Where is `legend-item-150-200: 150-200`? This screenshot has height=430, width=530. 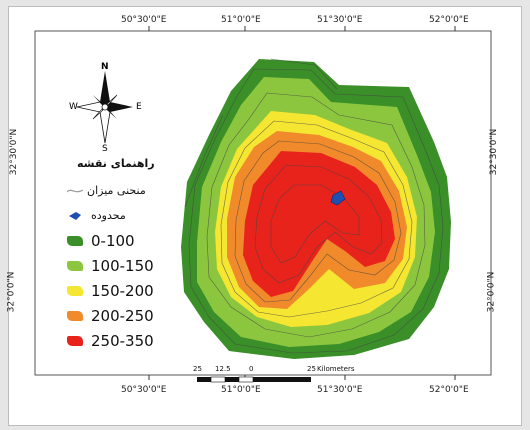
legend-item-150-200: 150-200 is located at coordinates (127, 290).